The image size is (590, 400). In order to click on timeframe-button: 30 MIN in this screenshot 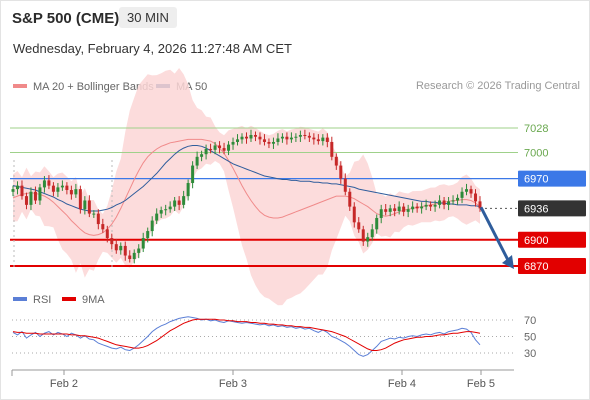, I will do `click(148, 17)`.